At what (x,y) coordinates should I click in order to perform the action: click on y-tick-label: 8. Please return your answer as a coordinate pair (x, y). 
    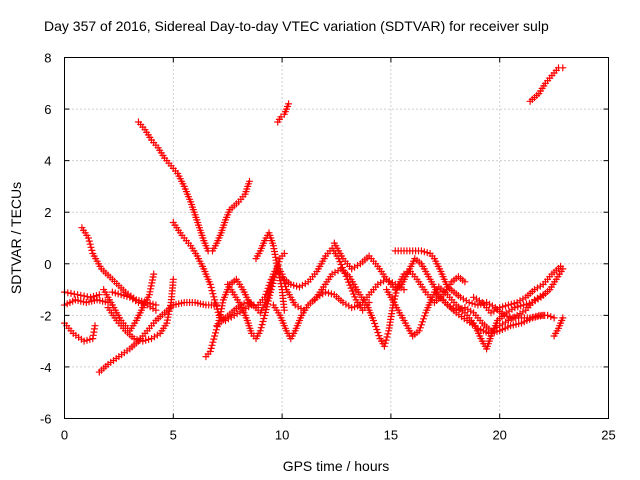
    Looking at the image, I should click on (47, 58).